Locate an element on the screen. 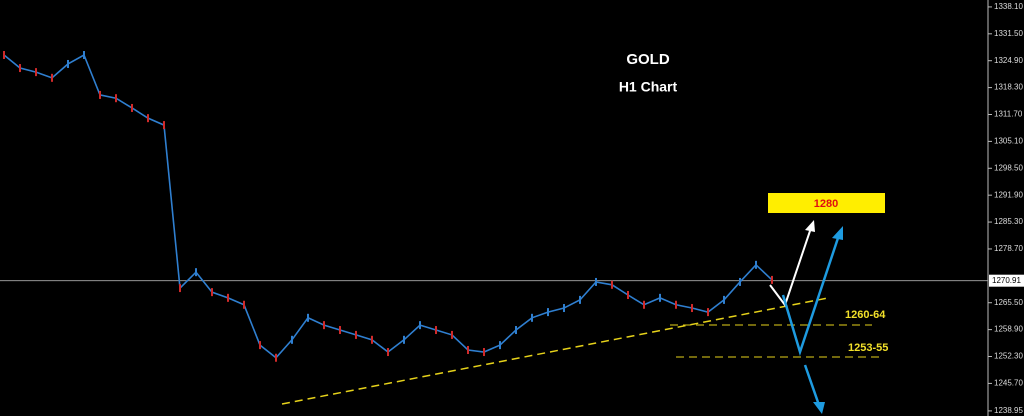 This screenshot has height=416, width=1024. y-tick-label: 1318.30 is located at coordinates (1008, 87).